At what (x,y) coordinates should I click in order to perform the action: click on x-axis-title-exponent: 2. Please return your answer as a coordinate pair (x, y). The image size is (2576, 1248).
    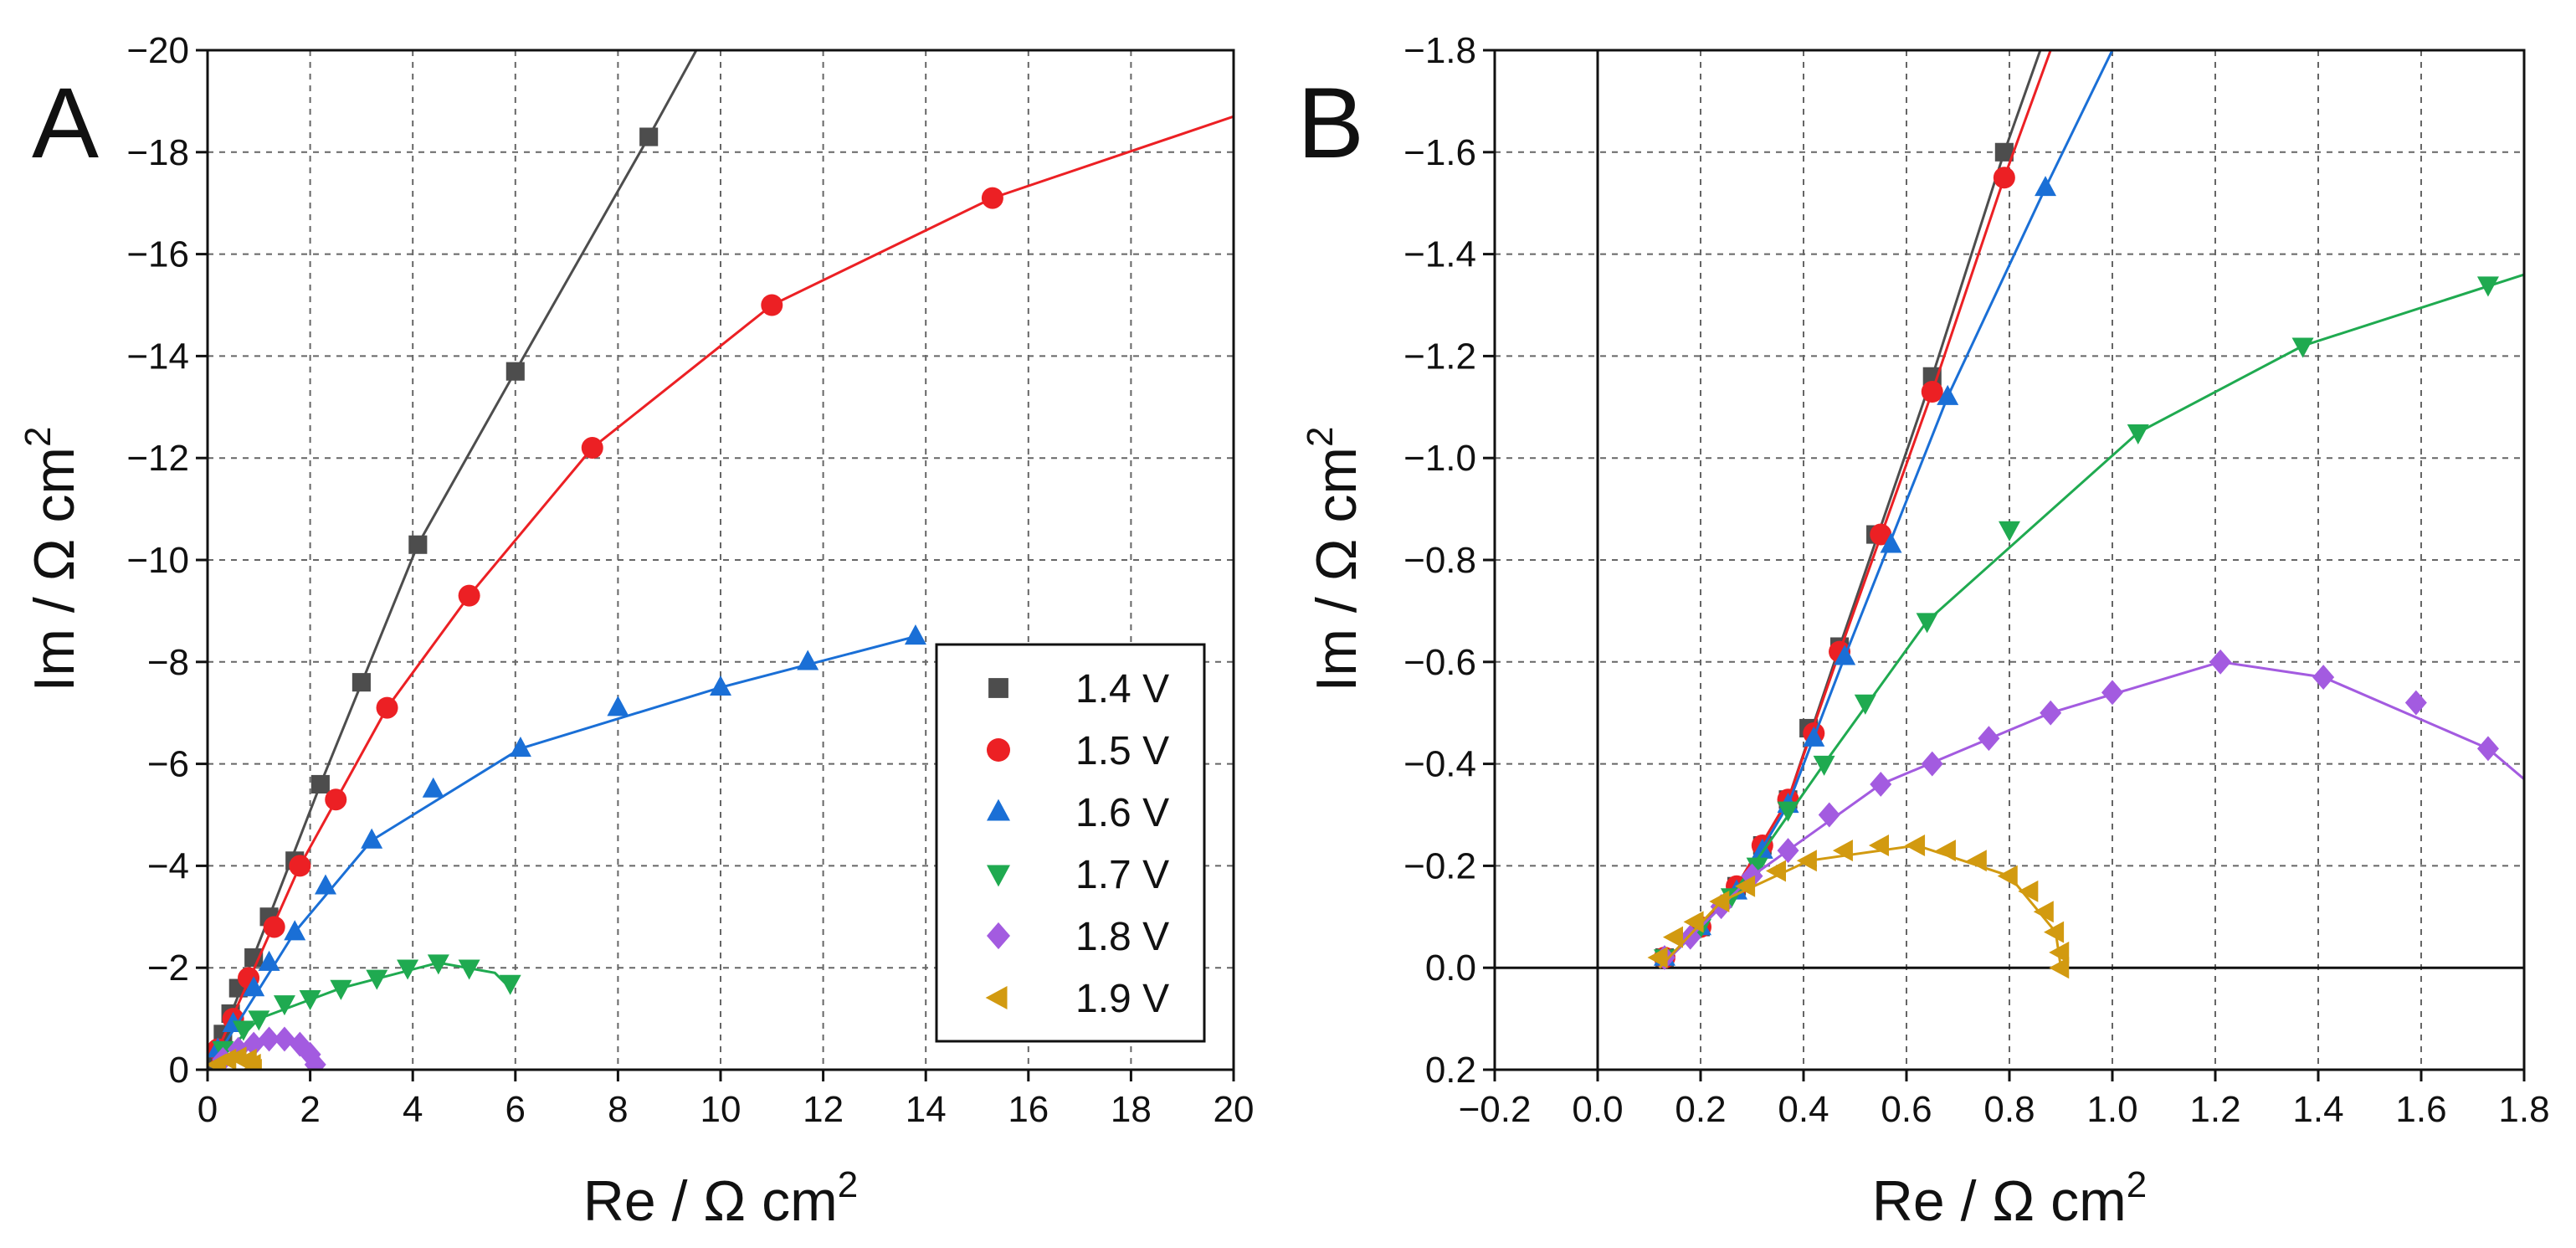
    Looking at the image, I should click on (2137, 1185).